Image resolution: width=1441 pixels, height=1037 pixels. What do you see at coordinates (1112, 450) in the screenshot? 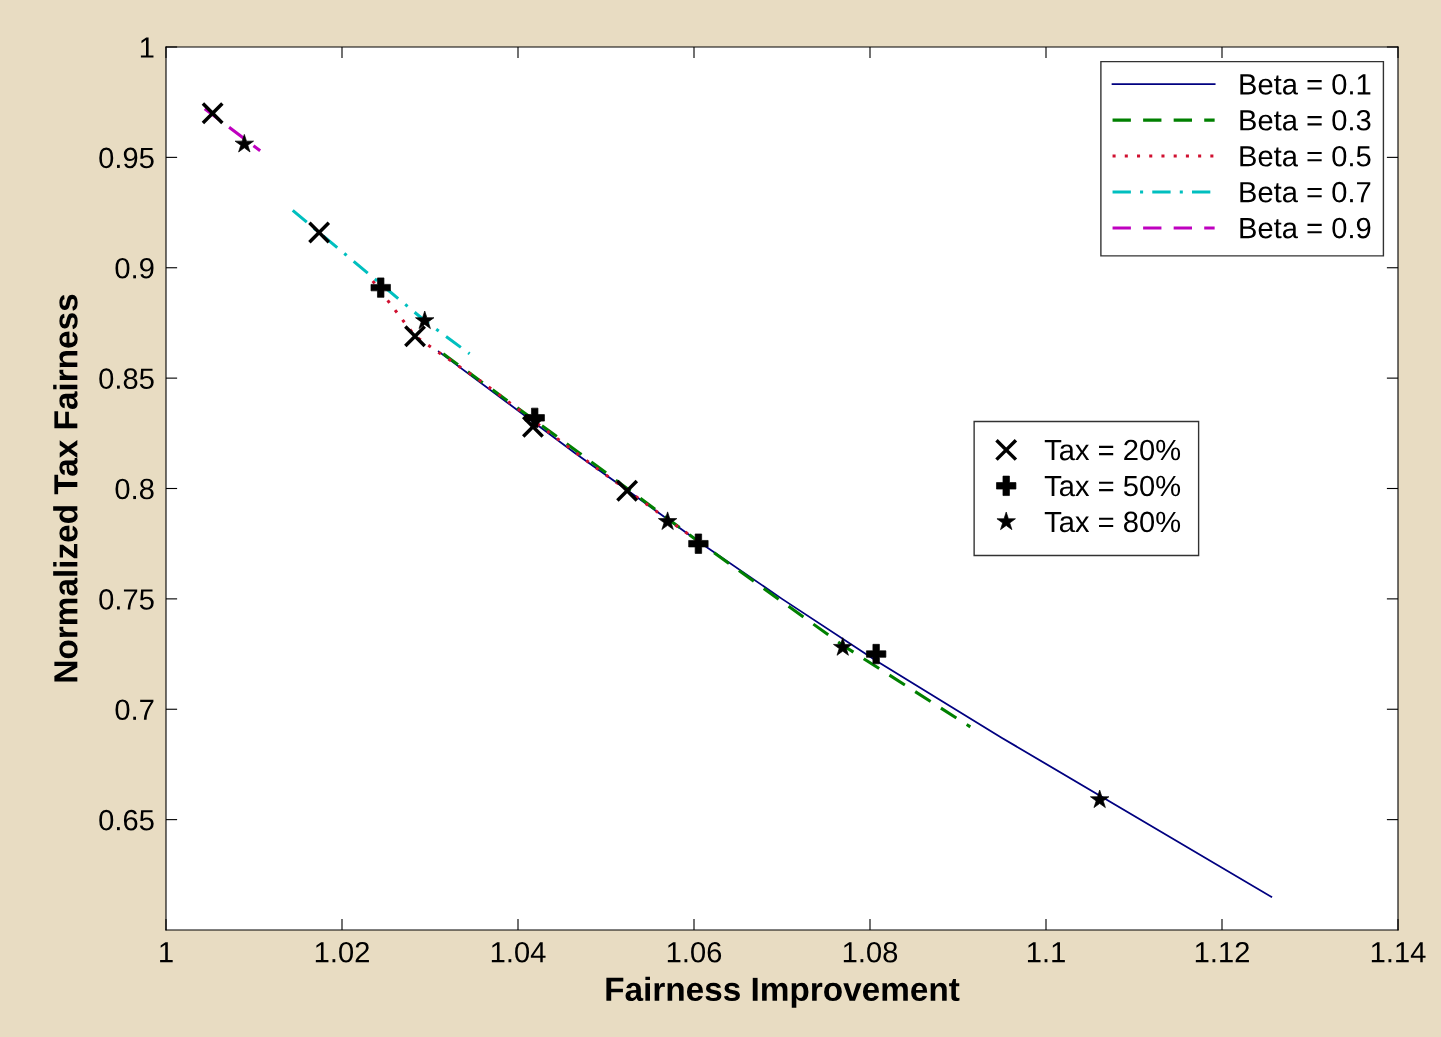
I see `legend-label: Tax = 20%` at bounding box center [1112, 450].